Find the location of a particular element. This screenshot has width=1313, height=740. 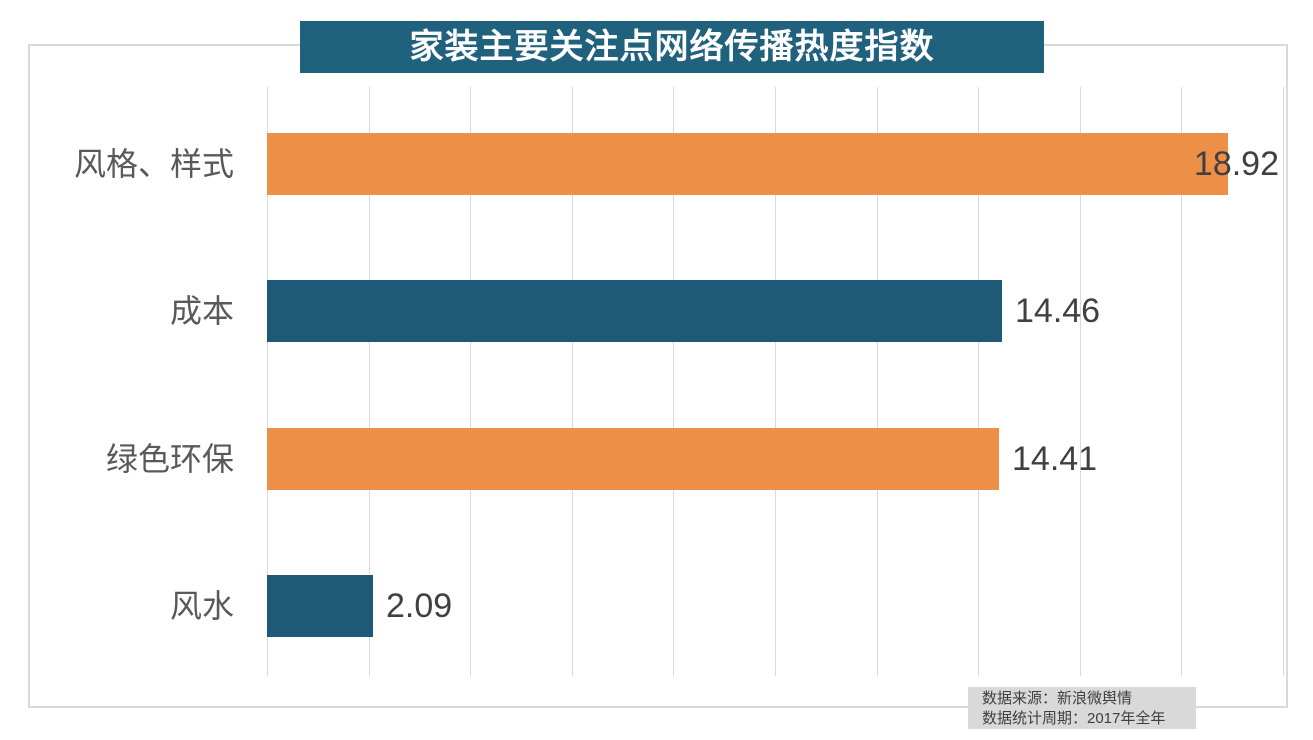

value-label: 18.92 is located at coordinates (1236, 164).